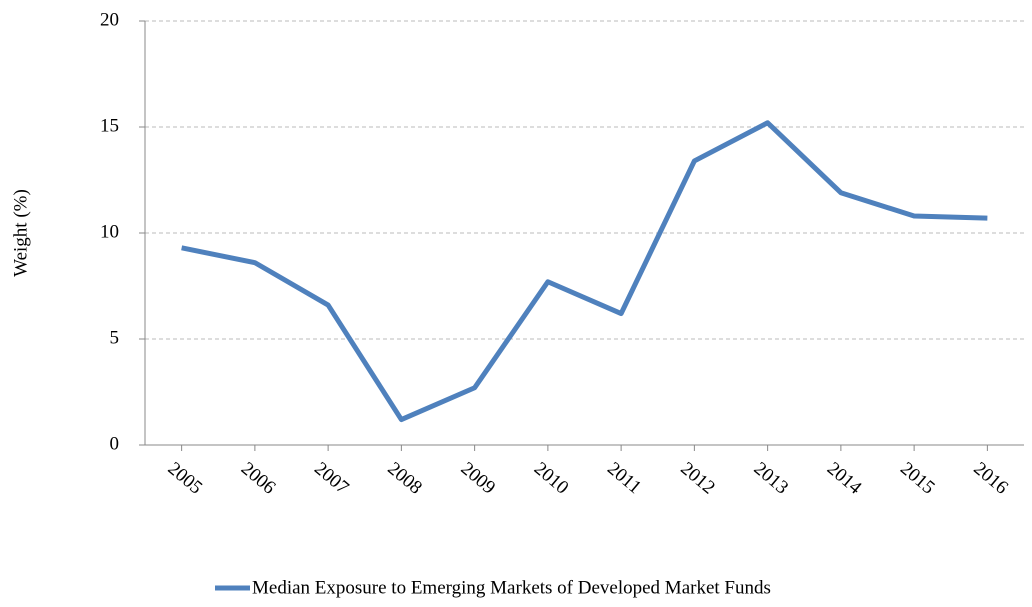  What do you see at coordinates (20, 233) in the screenshot?
I see `y-axis-label: Weight (%)` at bounding box center [20, 233].